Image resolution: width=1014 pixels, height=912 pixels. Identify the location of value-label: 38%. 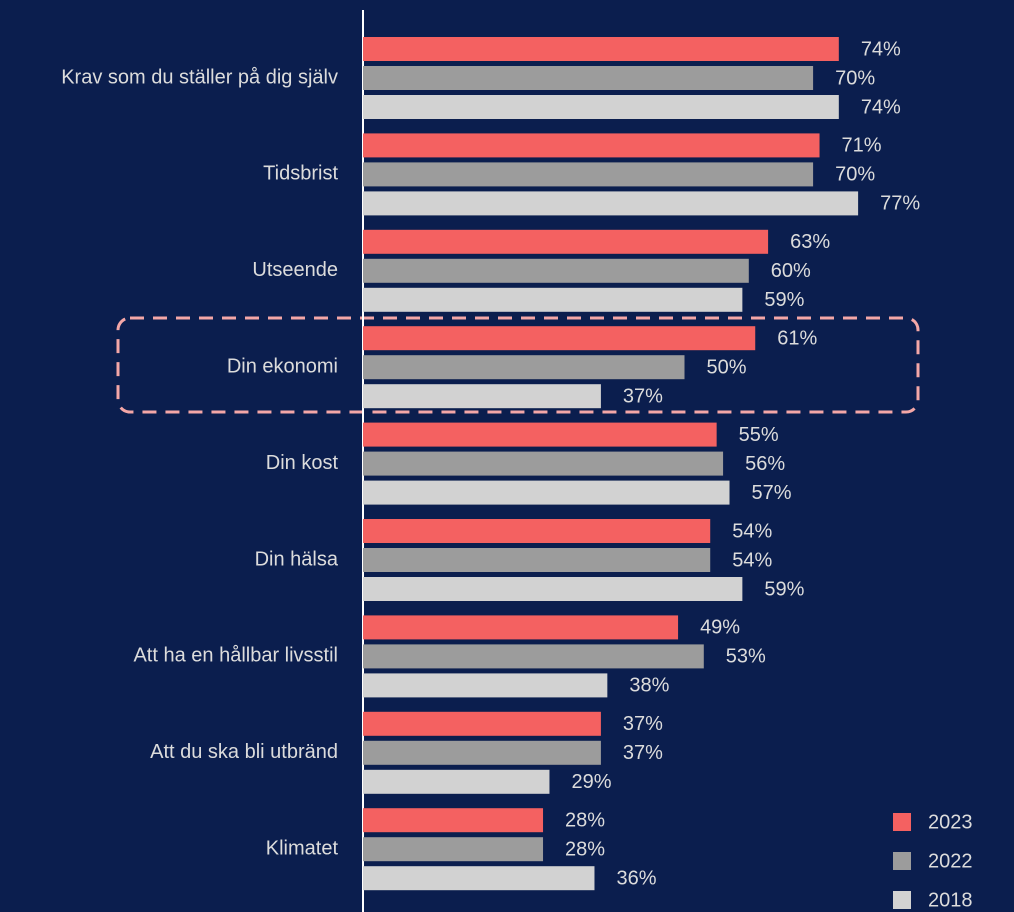
(649, 686).